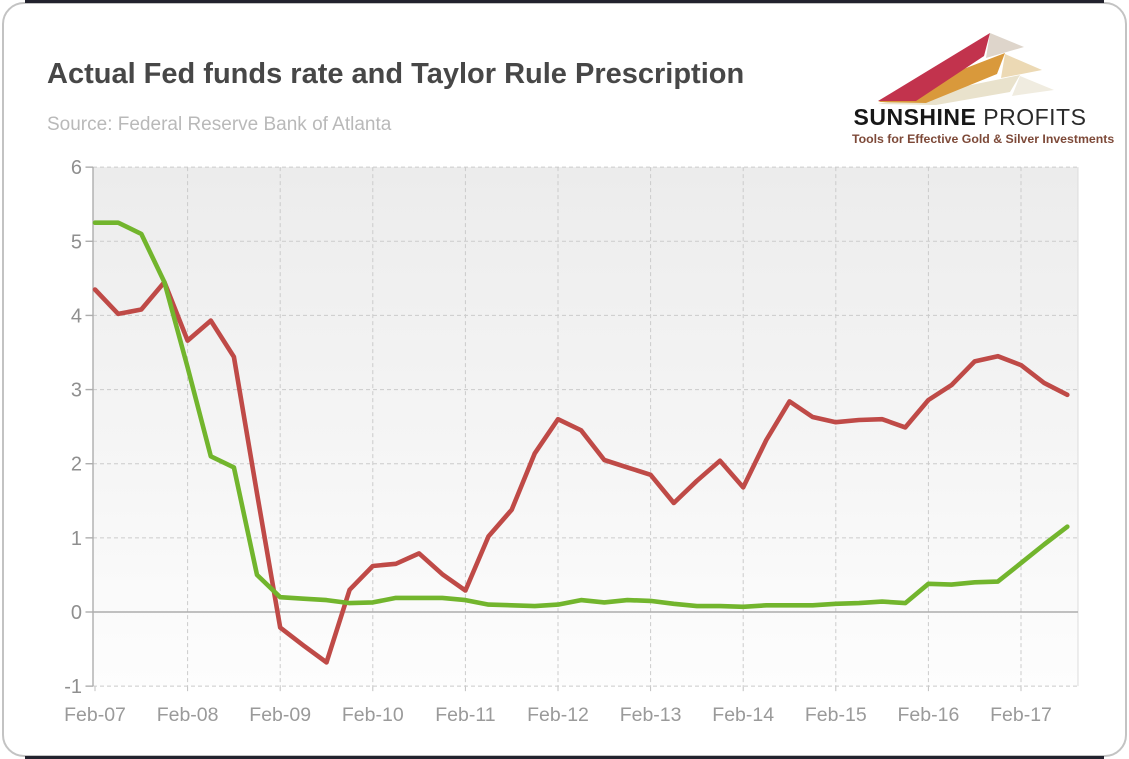 The image size is (1129, 759). Describe the element at coordinates (966, 69) in the screenshot. I see `logo-rays-icon` at that location.